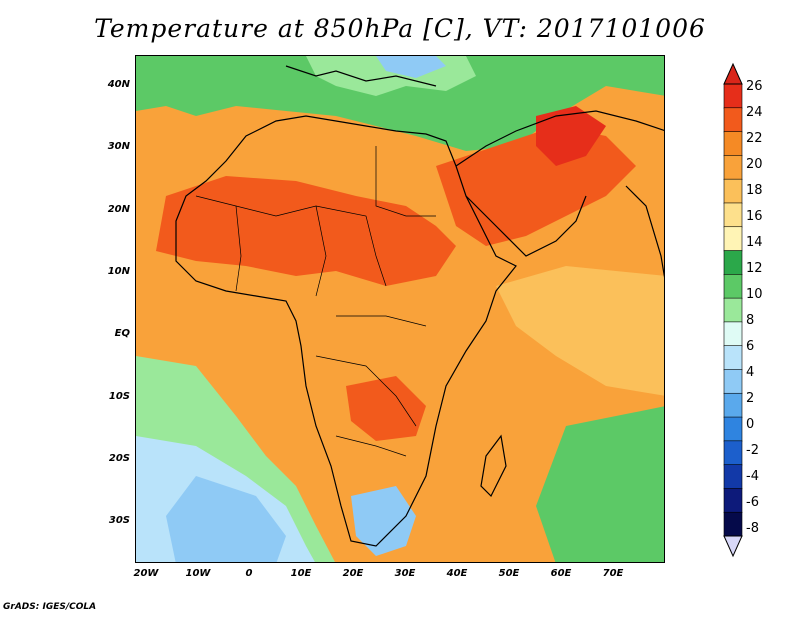  I want to click on lat-tick-label: EQ, so click(122, 333).